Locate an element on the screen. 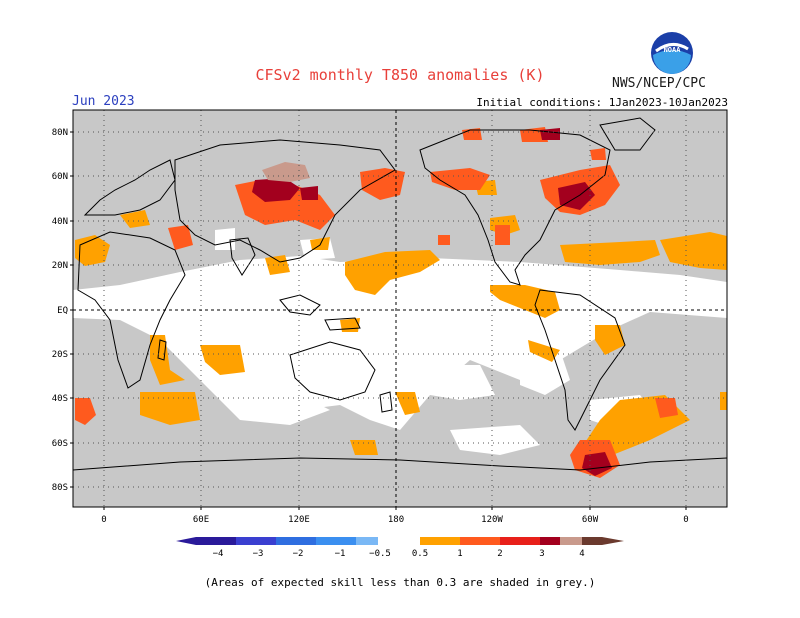 Image resolution: width=800 pixels, height=618 pixels. lat-label: 80N is located at coordinates (60, 133).